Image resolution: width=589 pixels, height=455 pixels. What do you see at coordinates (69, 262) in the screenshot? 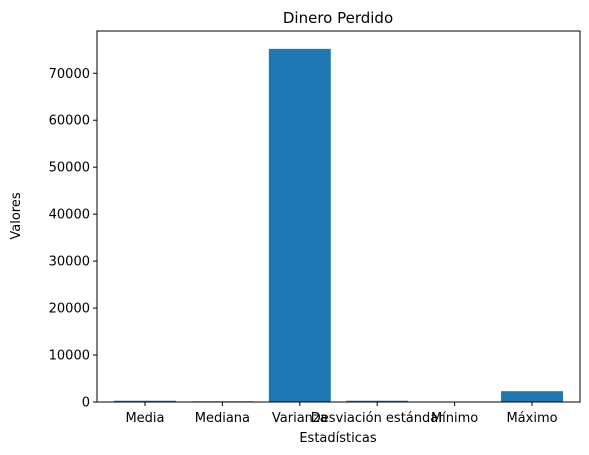
I see `y-tick-label: 30000` at bounding box center [69, 262].